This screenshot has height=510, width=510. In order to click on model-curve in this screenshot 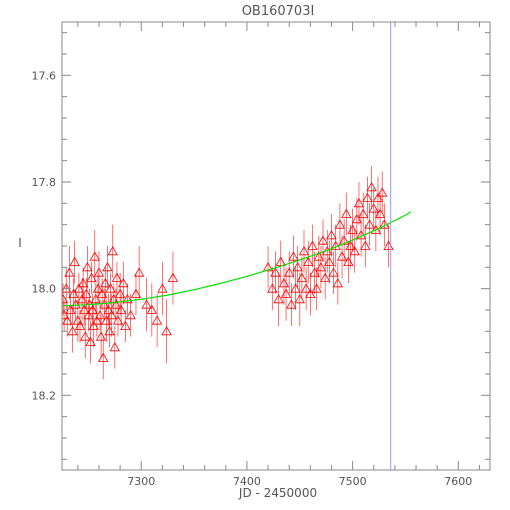, I will do `click(237, 259)`.